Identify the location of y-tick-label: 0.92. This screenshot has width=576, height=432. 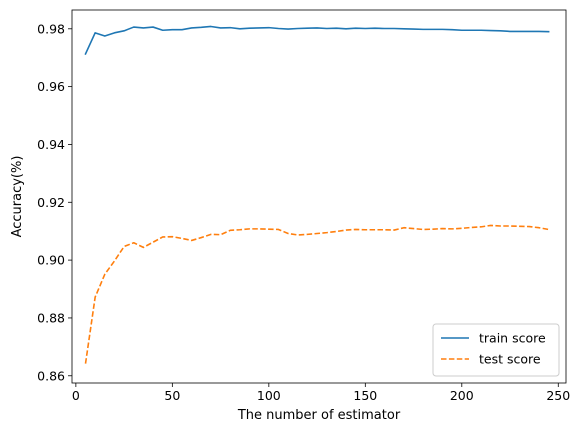
(51, 202).